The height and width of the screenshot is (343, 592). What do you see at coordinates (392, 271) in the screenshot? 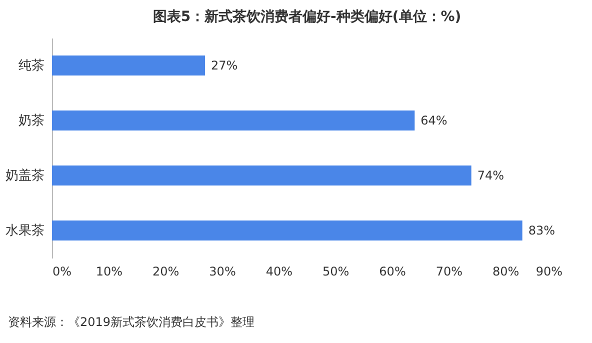
I see `x-tick-label: 60%` at bounding box center [392, 271].